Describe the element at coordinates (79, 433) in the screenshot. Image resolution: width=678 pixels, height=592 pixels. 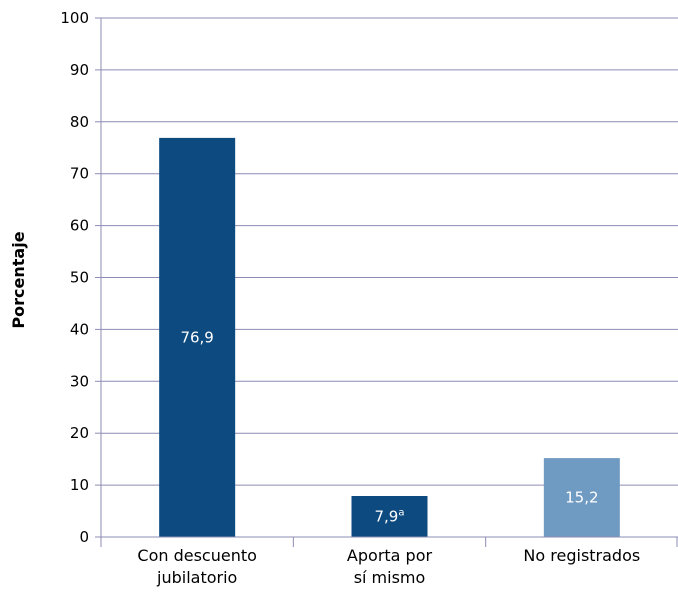
I see `y-tick-label: 20` at that location.